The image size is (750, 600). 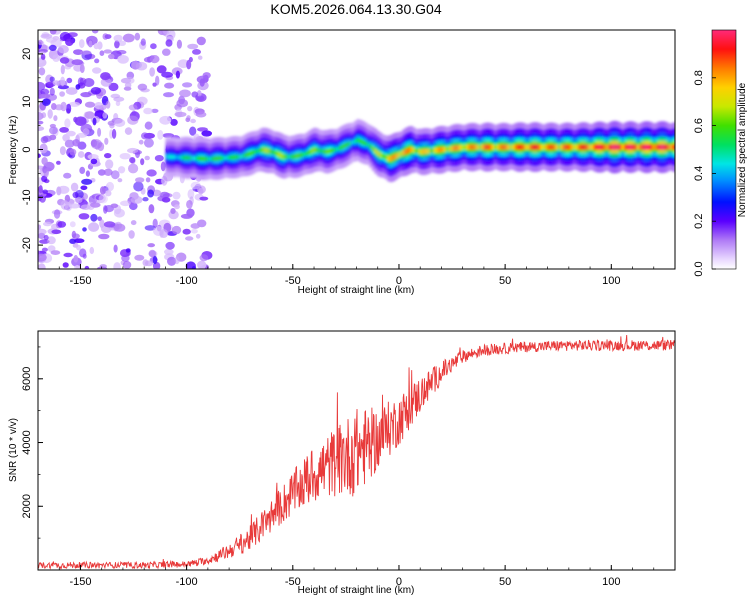 I want to click on y-tick-label: 10, so click(x=27, y=102).